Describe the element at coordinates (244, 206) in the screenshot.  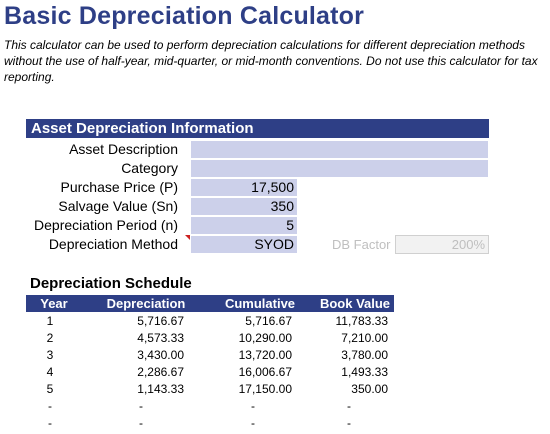
I see `salvage-value-input: 350` at that location.